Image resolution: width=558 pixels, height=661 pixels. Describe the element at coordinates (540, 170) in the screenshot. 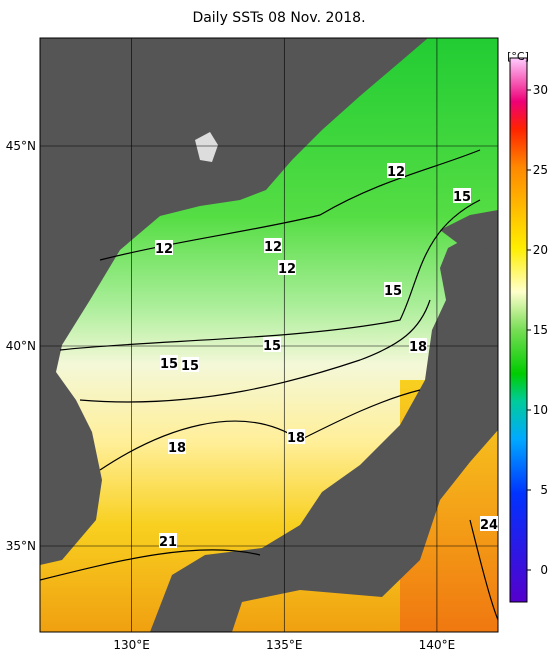

I see `colorbar-tick-label: 25` at that location.